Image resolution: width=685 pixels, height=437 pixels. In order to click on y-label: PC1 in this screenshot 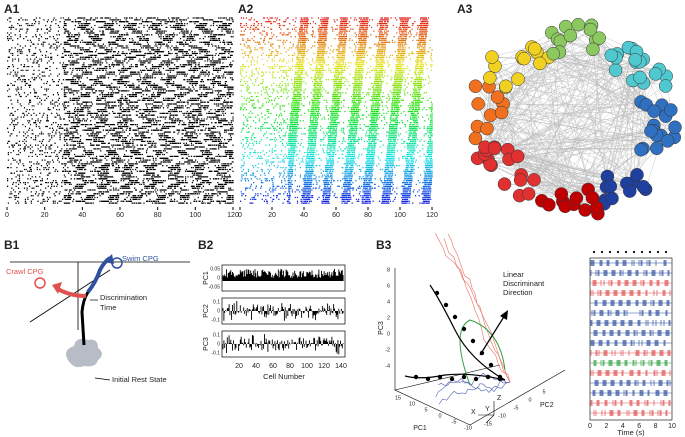, I will do `click(206, 278)`.